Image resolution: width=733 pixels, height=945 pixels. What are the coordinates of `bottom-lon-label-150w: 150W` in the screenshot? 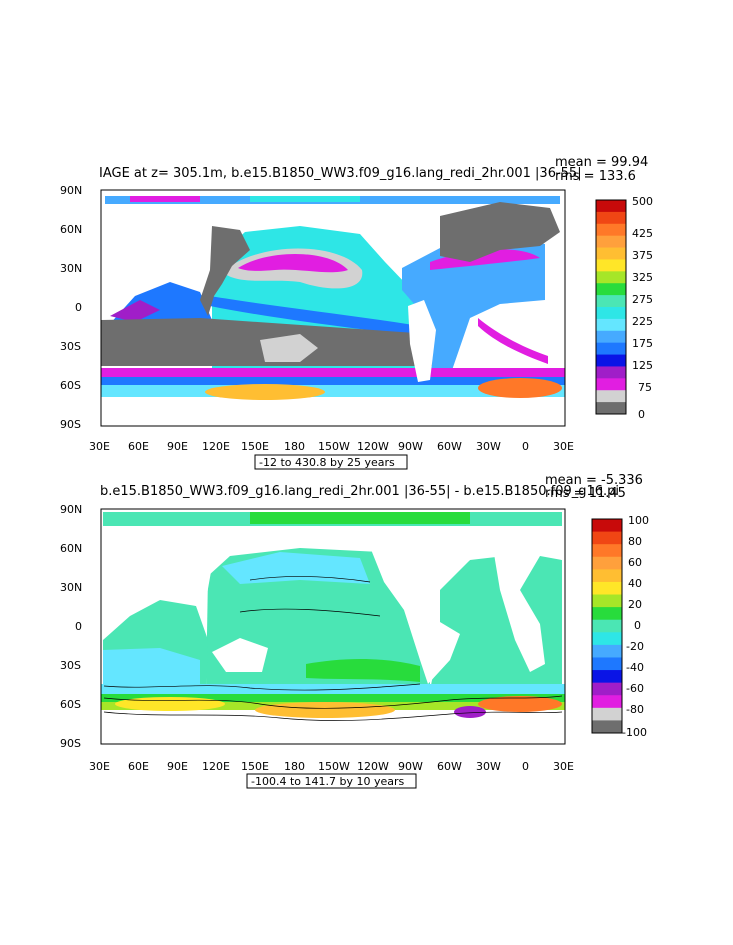 It's located at (334, 766).